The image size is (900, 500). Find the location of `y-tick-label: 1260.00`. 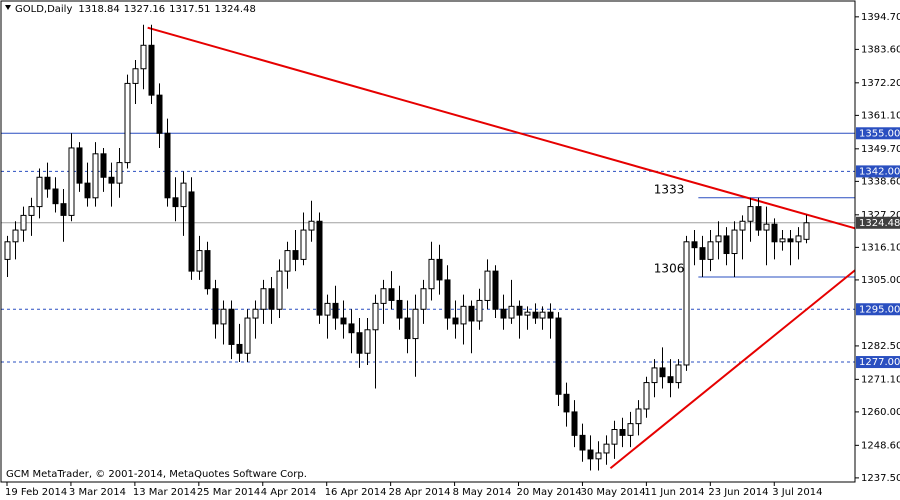

y-tick-label: 1260.00 is located at coordinates (880, 412).